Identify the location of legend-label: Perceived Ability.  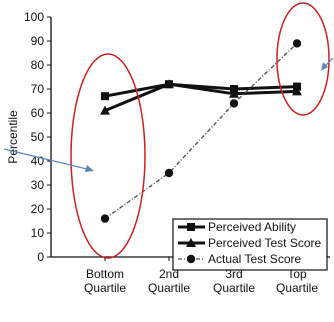
(252, 227).